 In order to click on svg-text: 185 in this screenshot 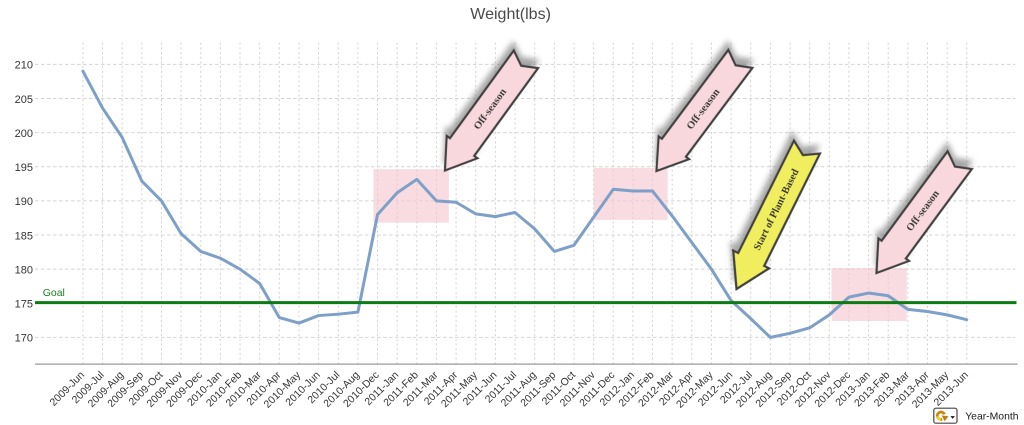, I will do `click(24, 236)`.